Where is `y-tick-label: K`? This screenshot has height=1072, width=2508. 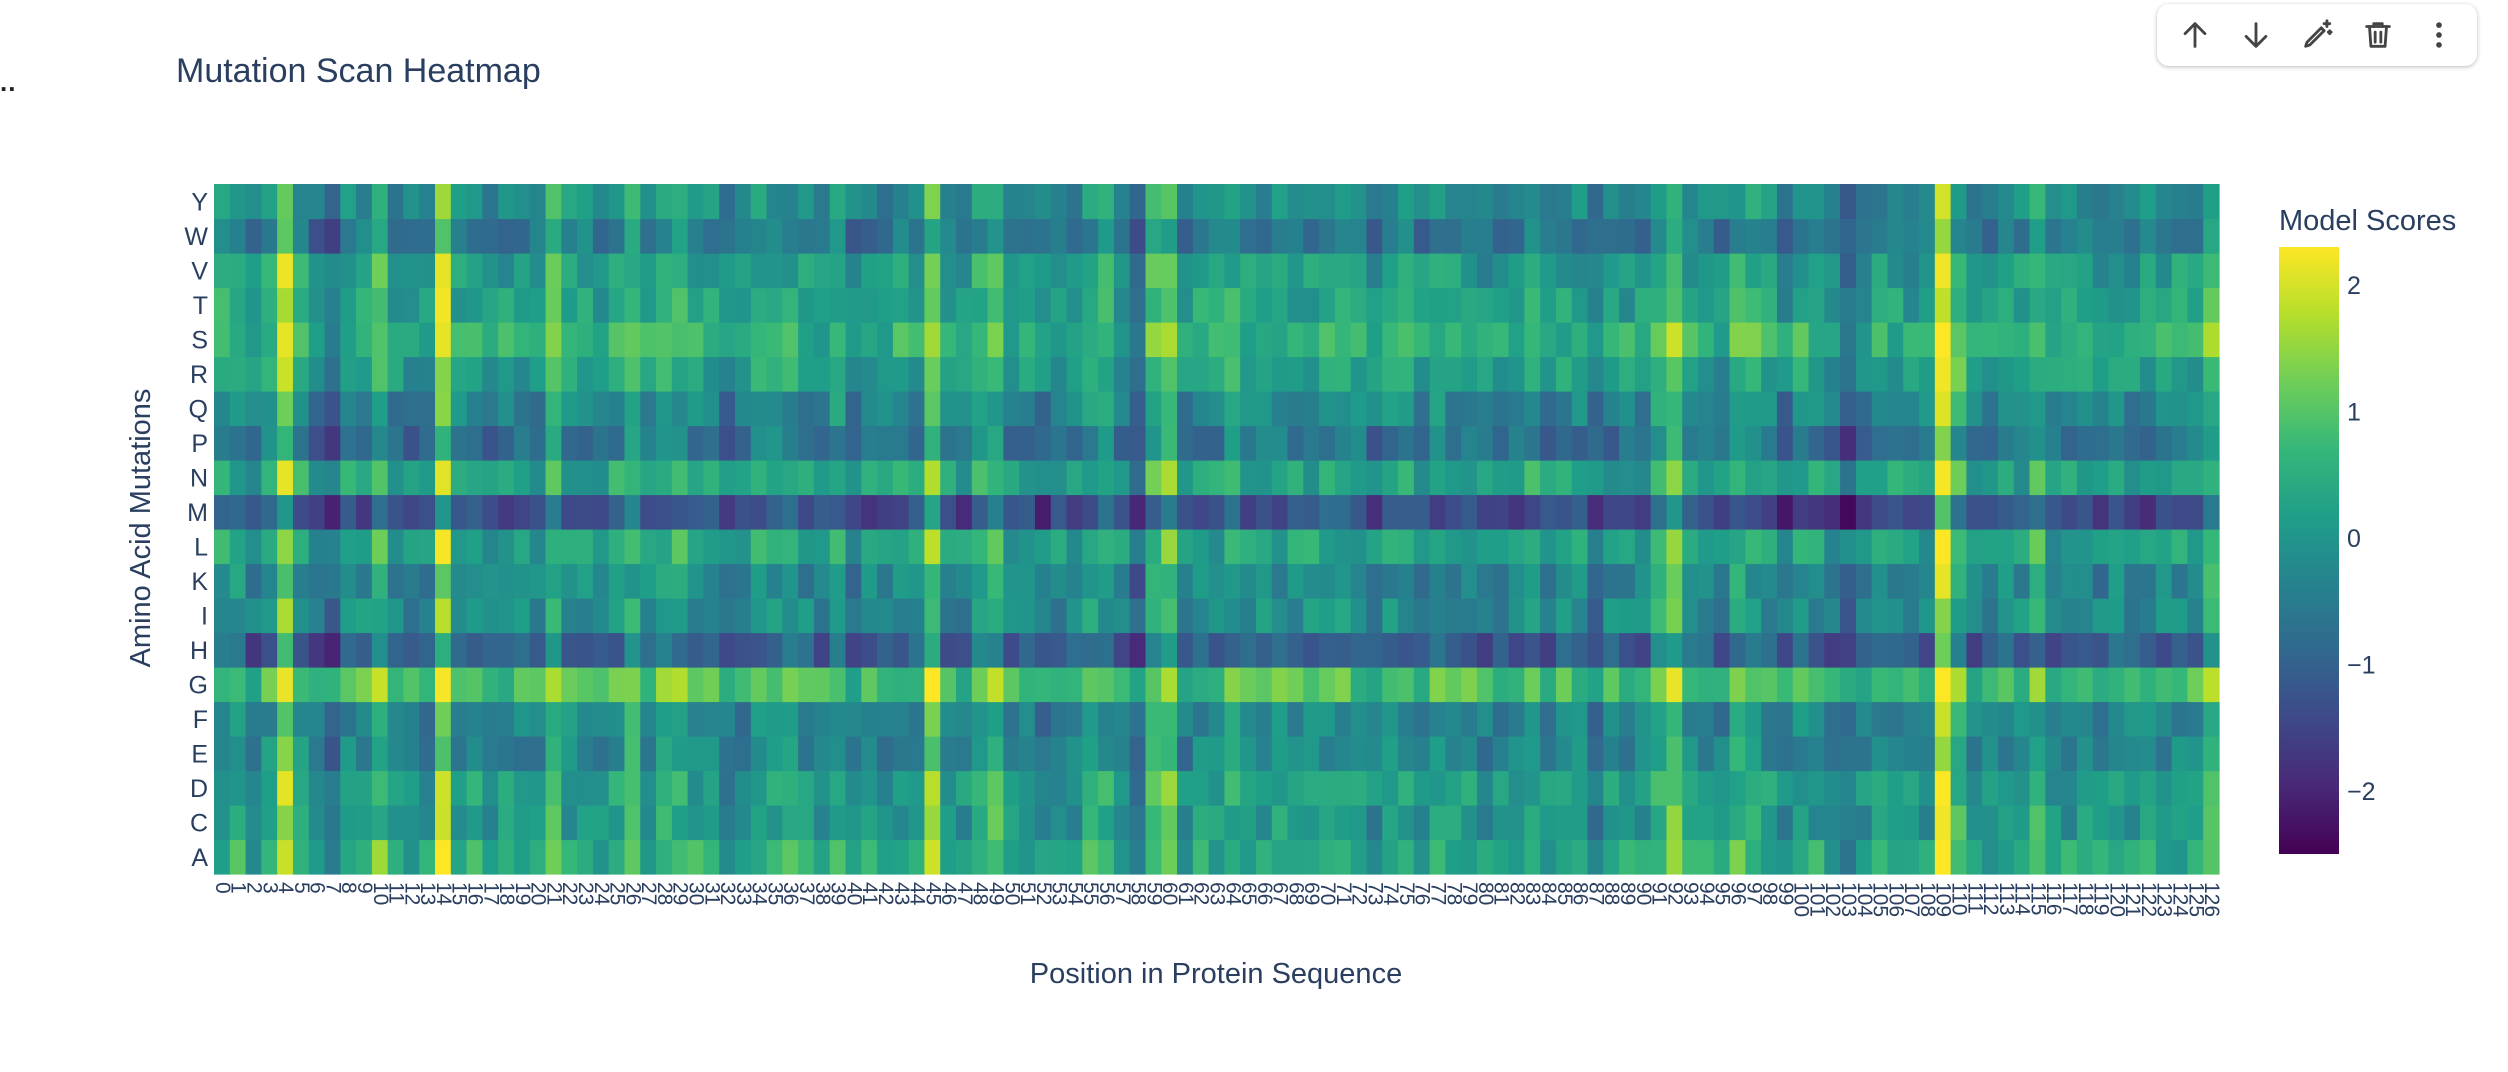
y-tick-label: K is located at coordinates (199, 582).